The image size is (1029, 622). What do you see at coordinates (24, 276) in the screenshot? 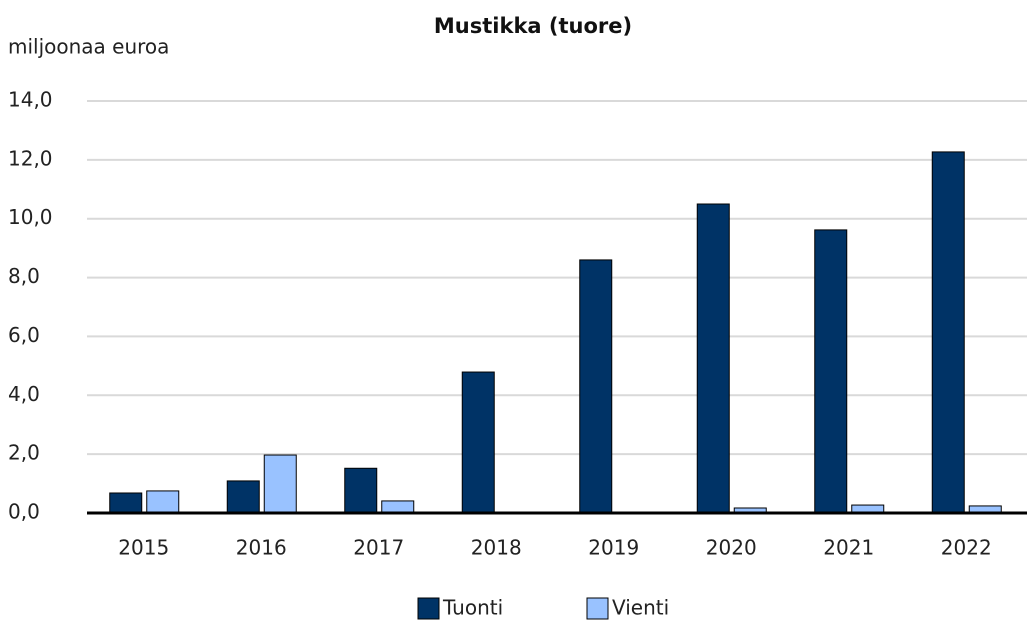
I see `y-tick-label: 8,0` at bounding box center [24, 276].